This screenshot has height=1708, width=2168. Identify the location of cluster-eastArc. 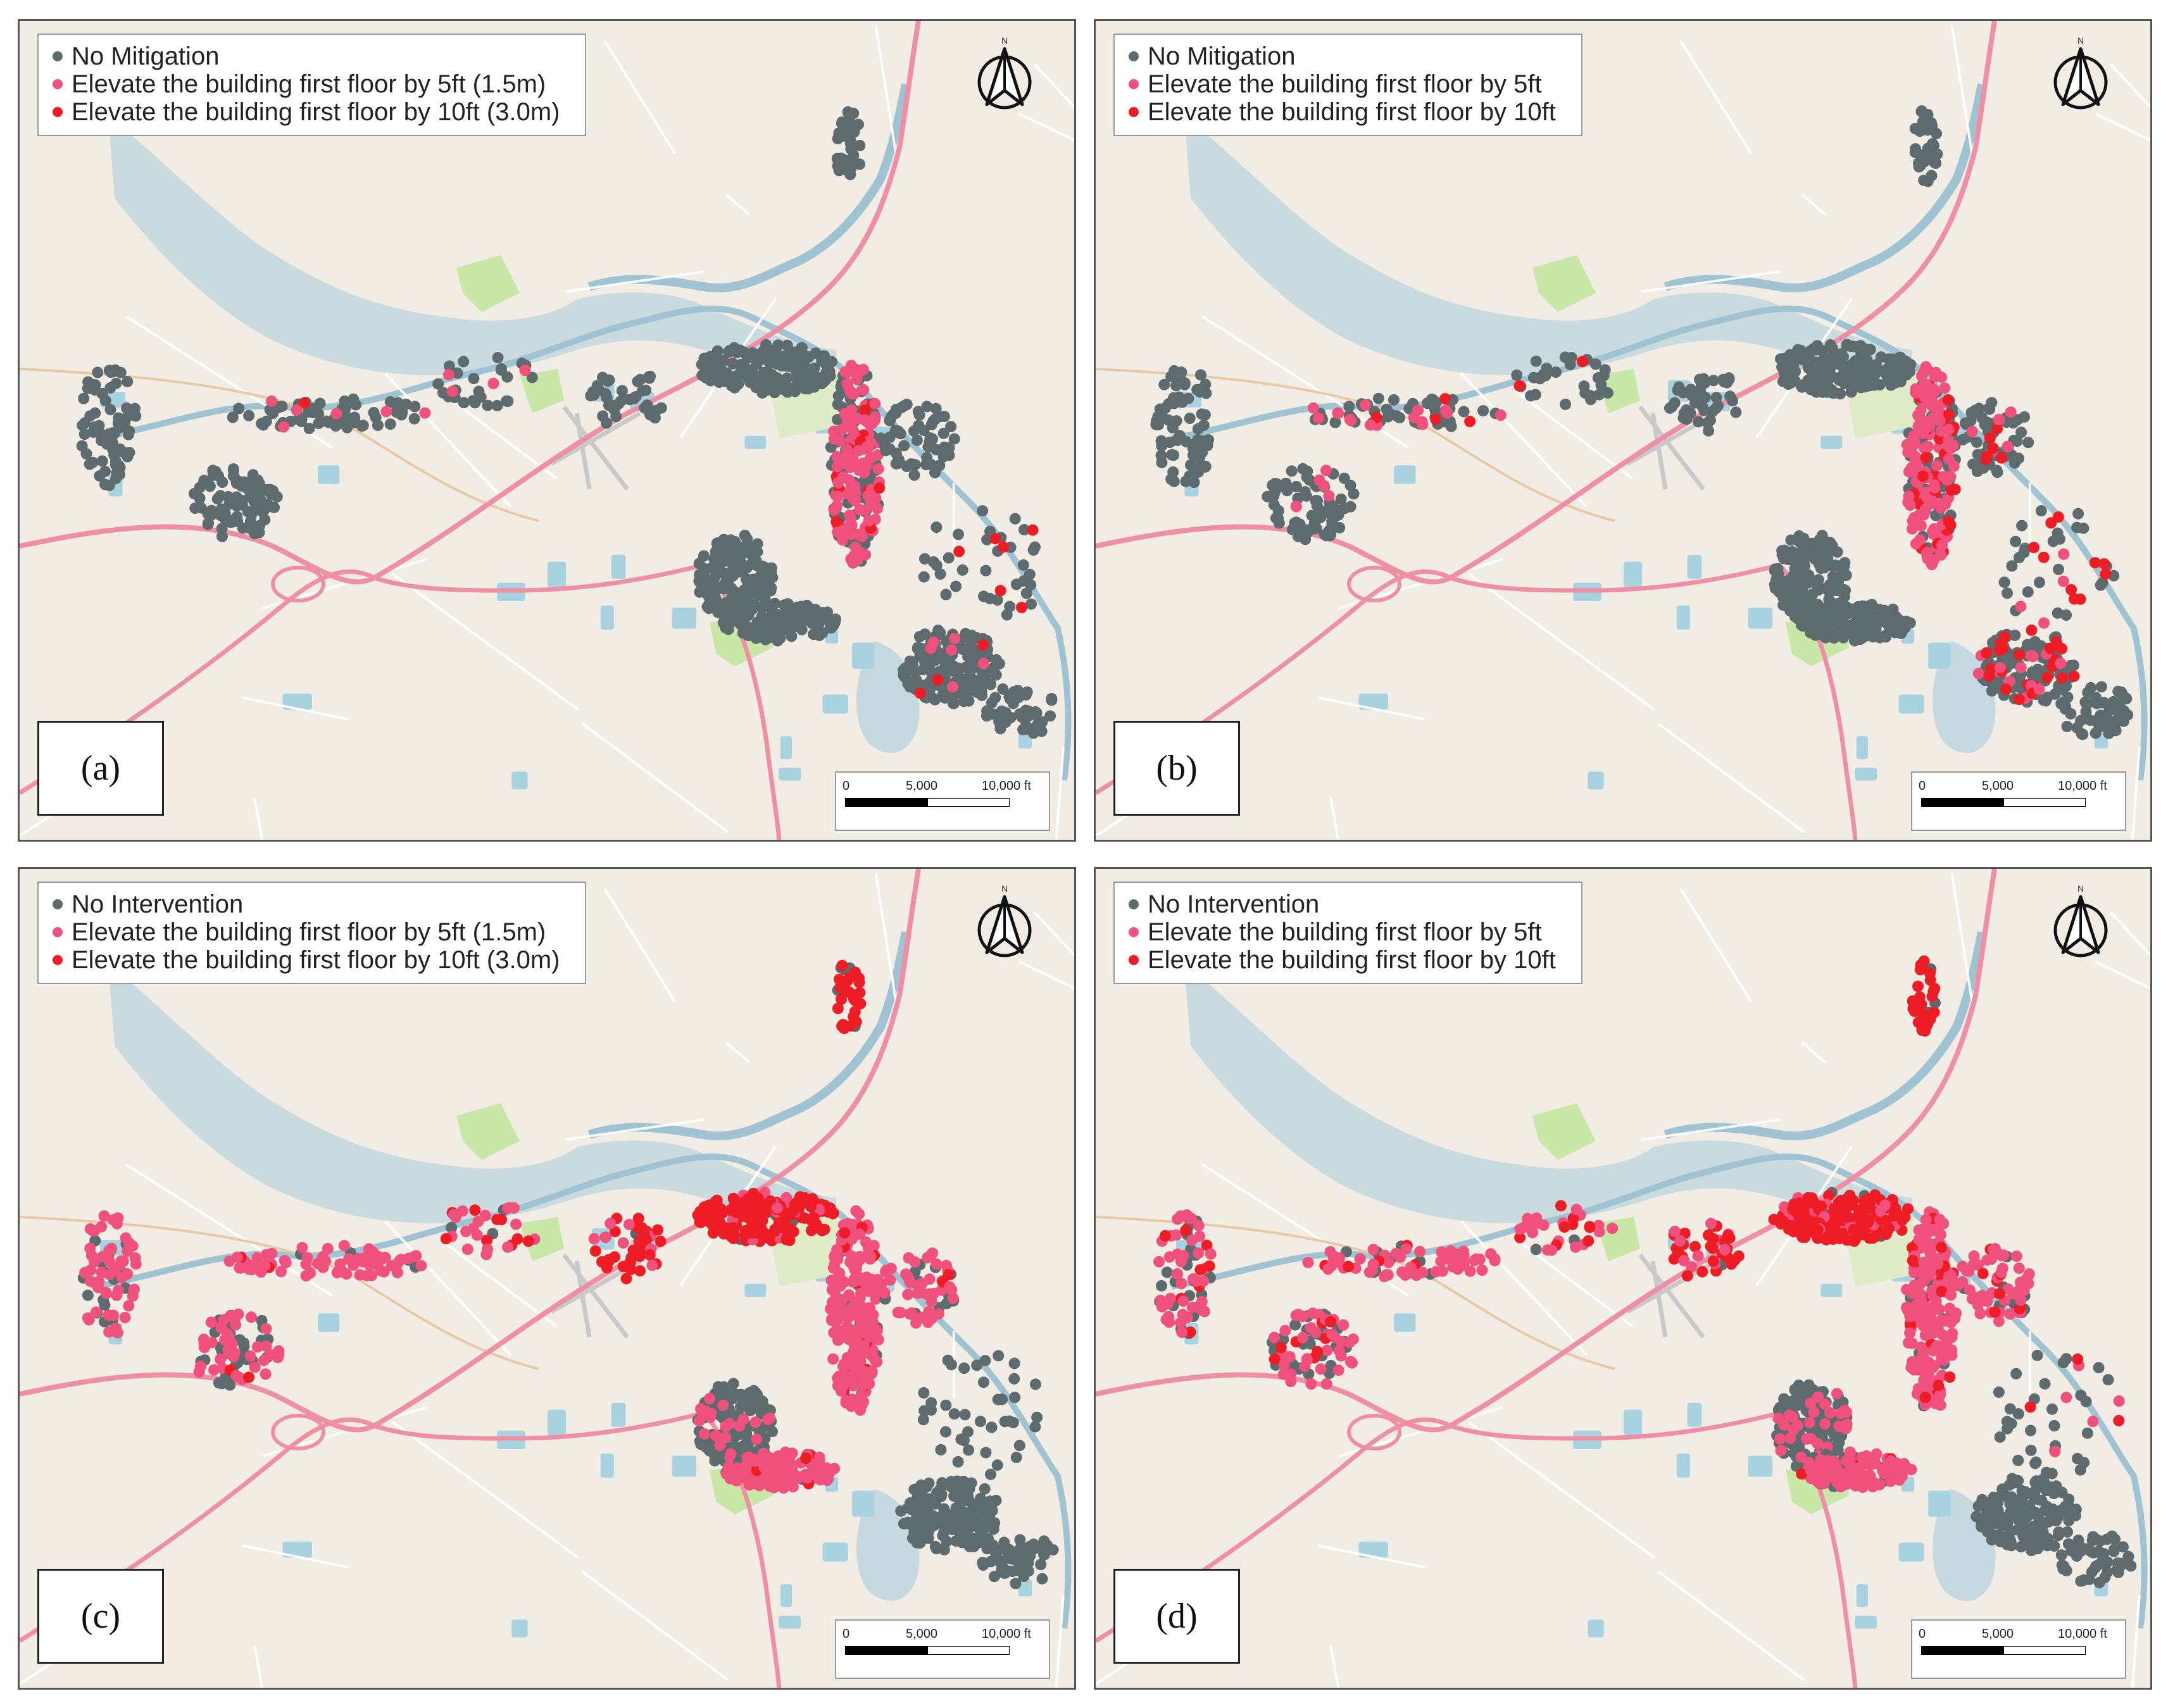
(855, 1310).